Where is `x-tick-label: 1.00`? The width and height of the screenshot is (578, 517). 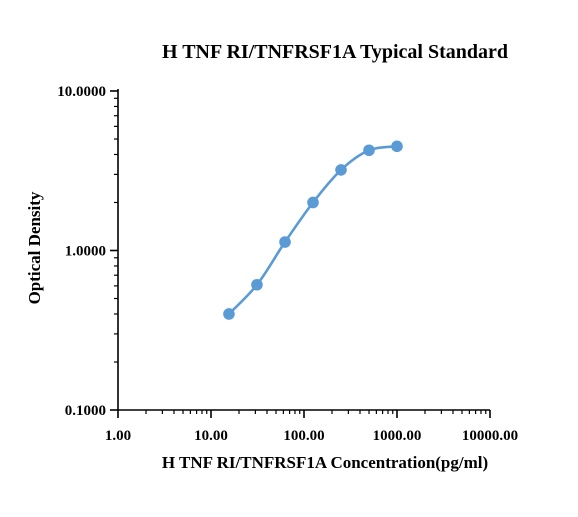 x-tick-label: 1.00 is located at coordinates (118, 436).